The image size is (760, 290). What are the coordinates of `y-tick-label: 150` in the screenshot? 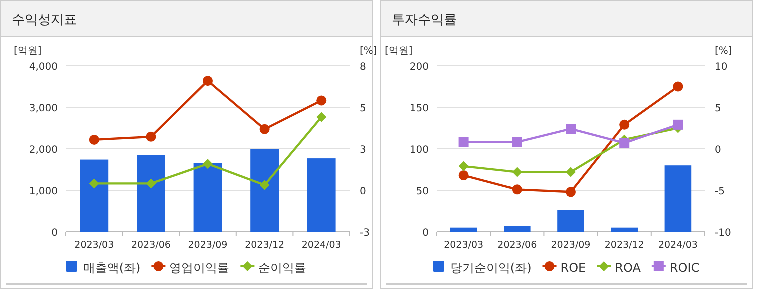 It's located at (419, 109).